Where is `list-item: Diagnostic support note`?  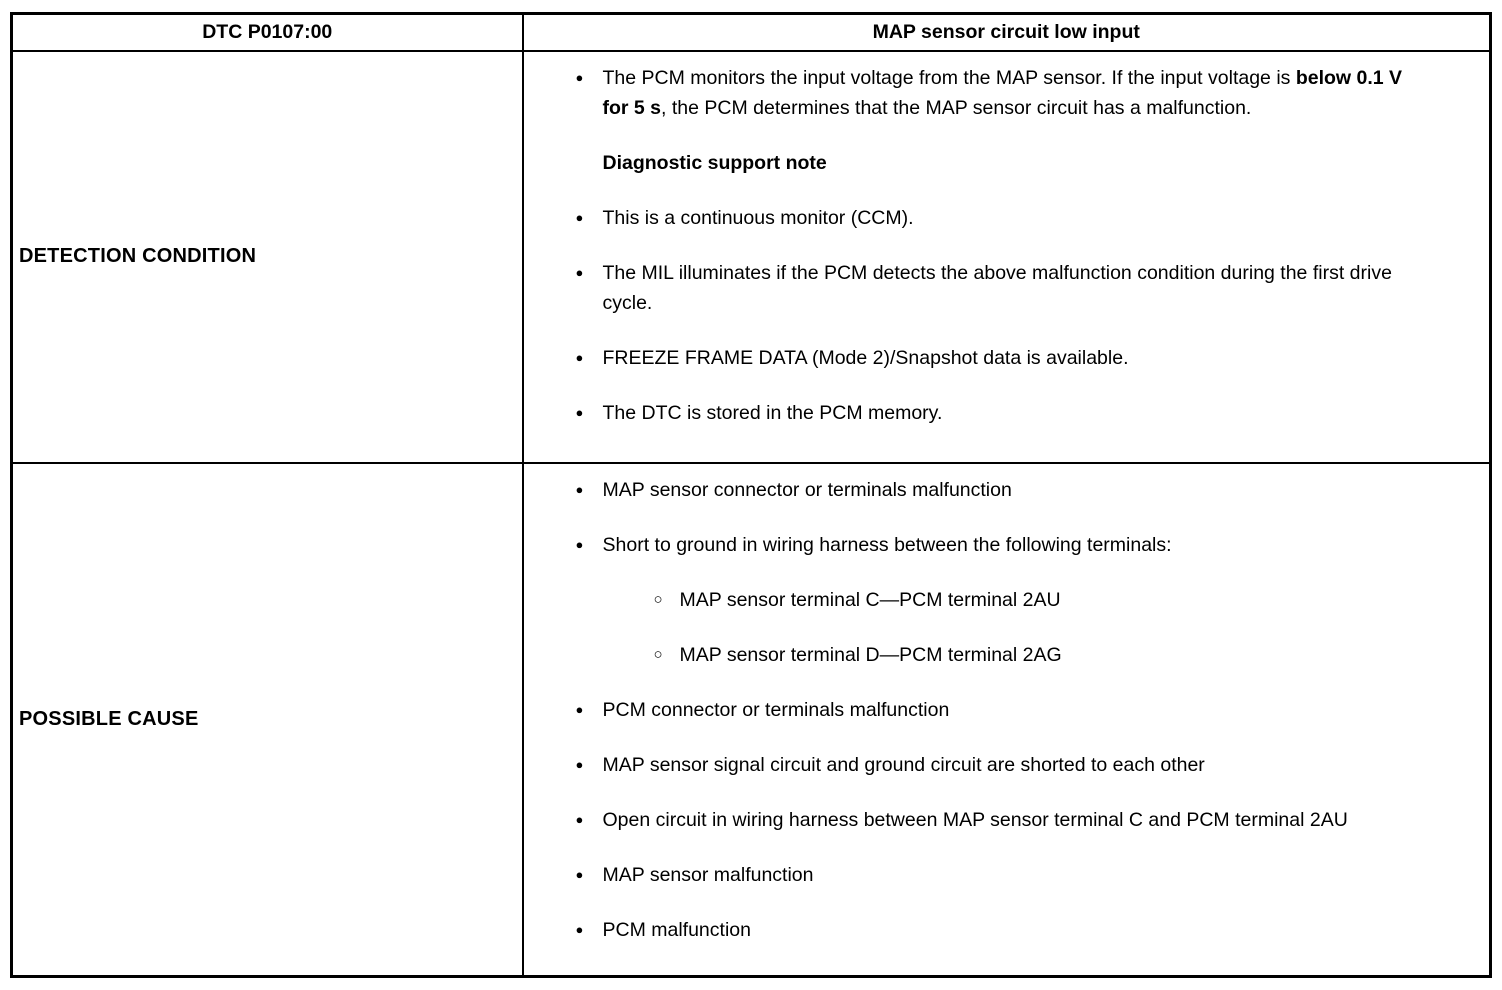 list-item: Diagnostic support note is located at coordinates (995, 163).